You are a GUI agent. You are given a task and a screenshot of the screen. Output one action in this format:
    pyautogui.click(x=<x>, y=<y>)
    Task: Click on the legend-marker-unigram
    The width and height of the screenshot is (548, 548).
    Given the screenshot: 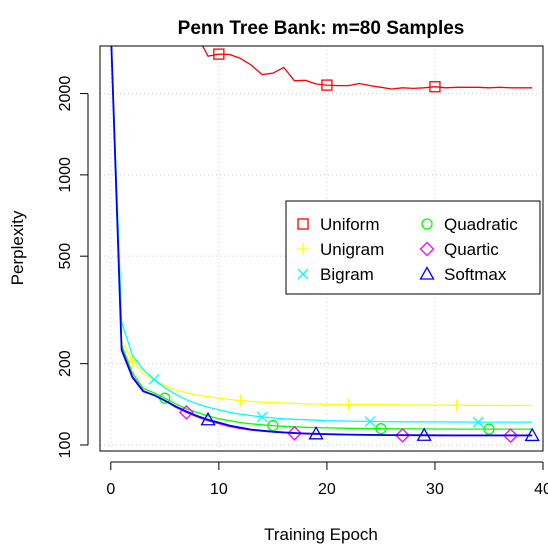 What is the action you would take?
    pyautogui.click(x=303, y=249)
    